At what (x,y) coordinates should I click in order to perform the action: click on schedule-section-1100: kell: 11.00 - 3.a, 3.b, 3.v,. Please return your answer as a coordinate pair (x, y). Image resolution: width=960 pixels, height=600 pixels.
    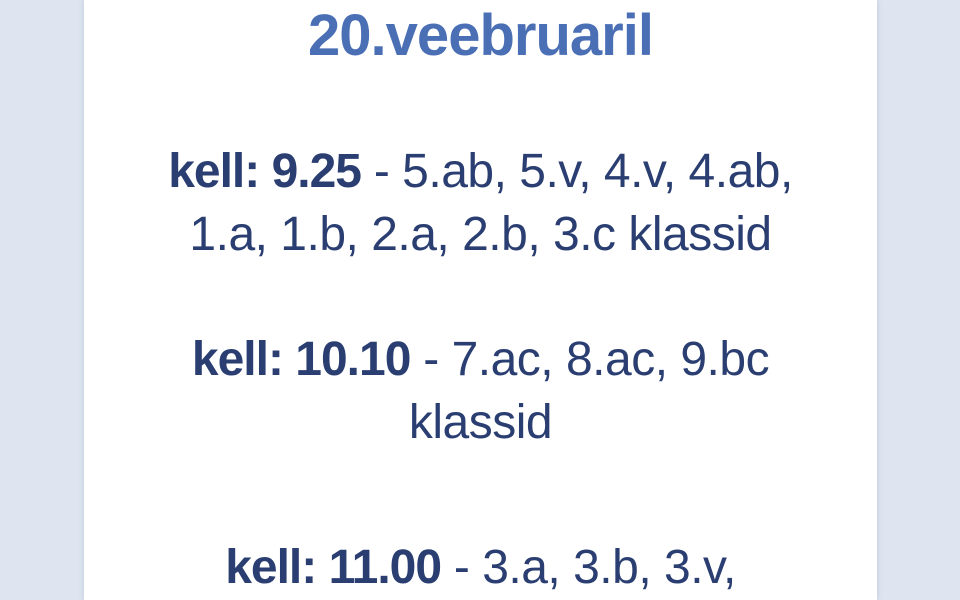
    Looking at the image, I should click on (480, 567).